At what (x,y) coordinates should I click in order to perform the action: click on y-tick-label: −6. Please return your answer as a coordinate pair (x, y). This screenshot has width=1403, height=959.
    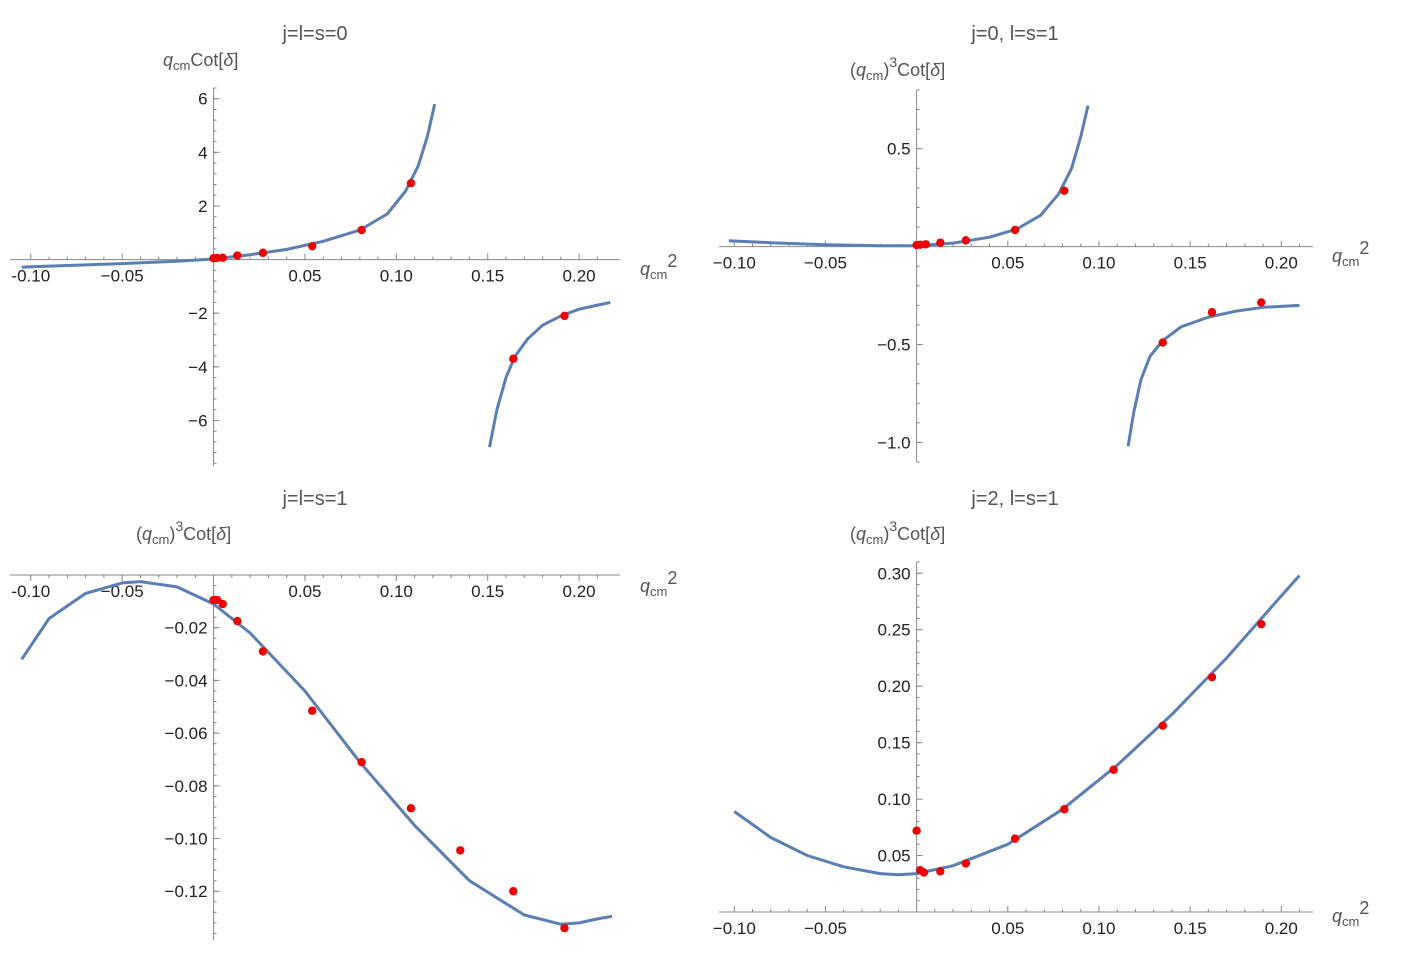
    Looking at the image, I should click on (197, 420).